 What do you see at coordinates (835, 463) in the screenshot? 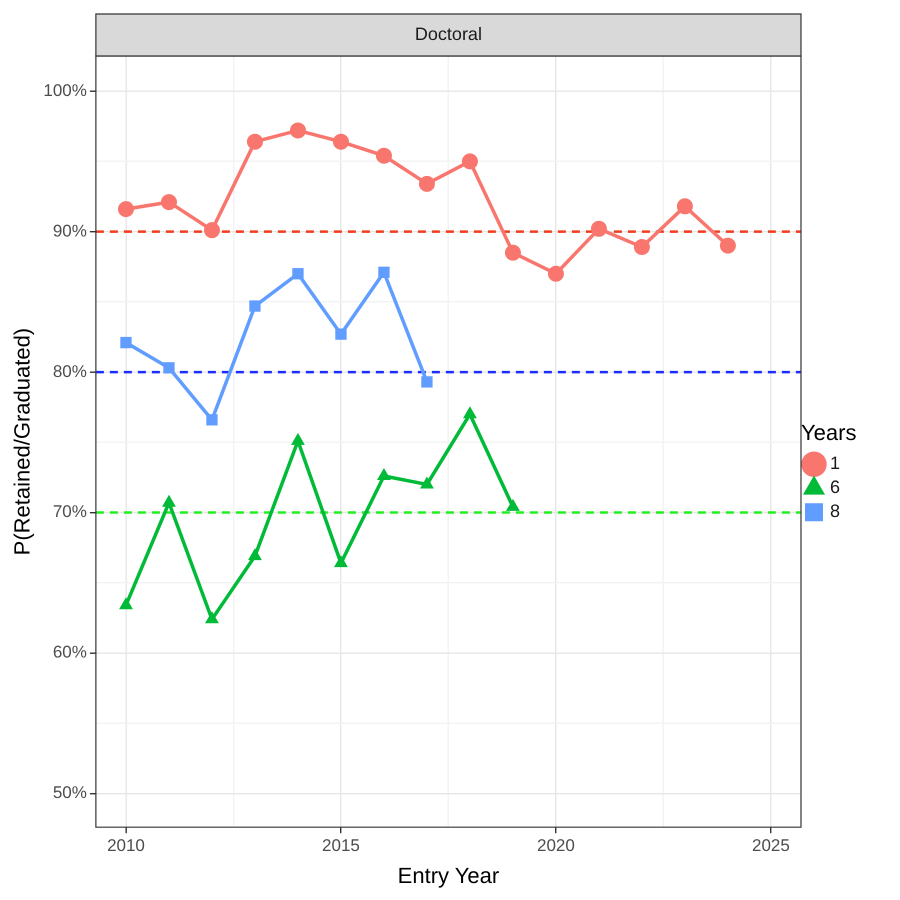
I see `legend-label: 1` at bounding box center [835, 463].